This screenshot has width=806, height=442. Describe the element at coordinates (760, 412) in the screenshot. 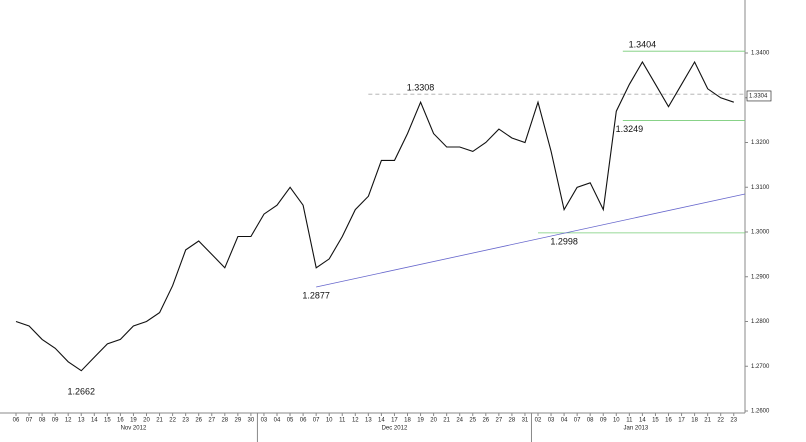

I see `y-tick-label: 1.2600` at that location.